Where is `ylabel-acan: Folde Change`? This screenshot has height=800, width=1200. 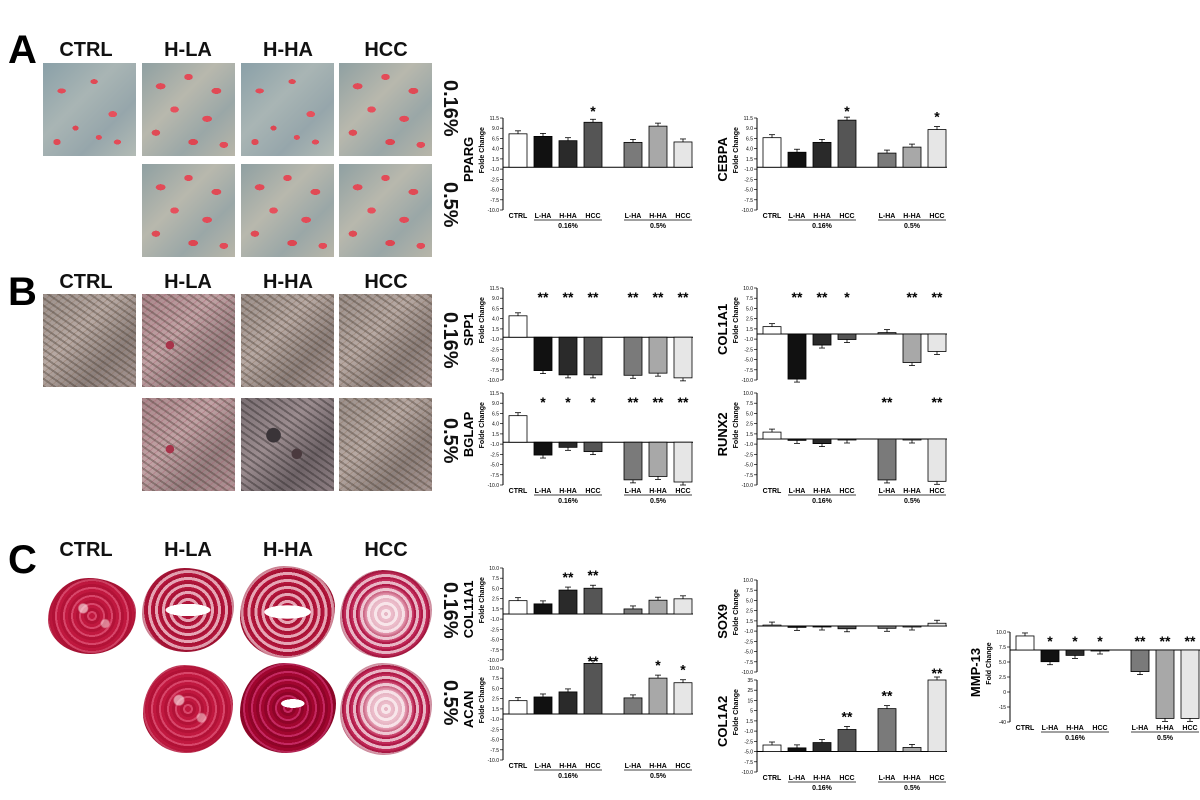 ylabel-acan: Folde Change is located at coordinates (482, 700).